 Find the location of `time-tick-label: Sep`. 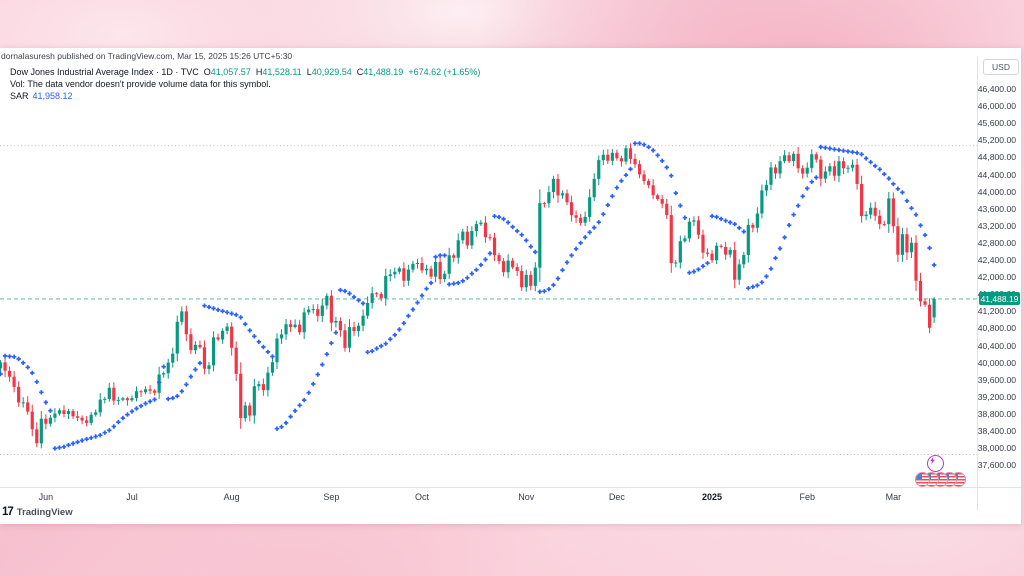

time-tick-label: Sep is located at coordinates (331, 497).